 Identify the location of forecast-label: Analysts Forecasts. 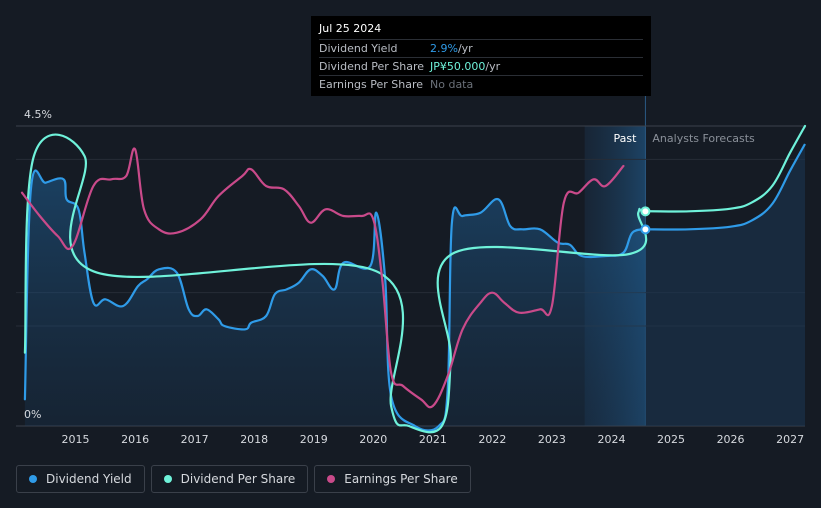
(703, 138).